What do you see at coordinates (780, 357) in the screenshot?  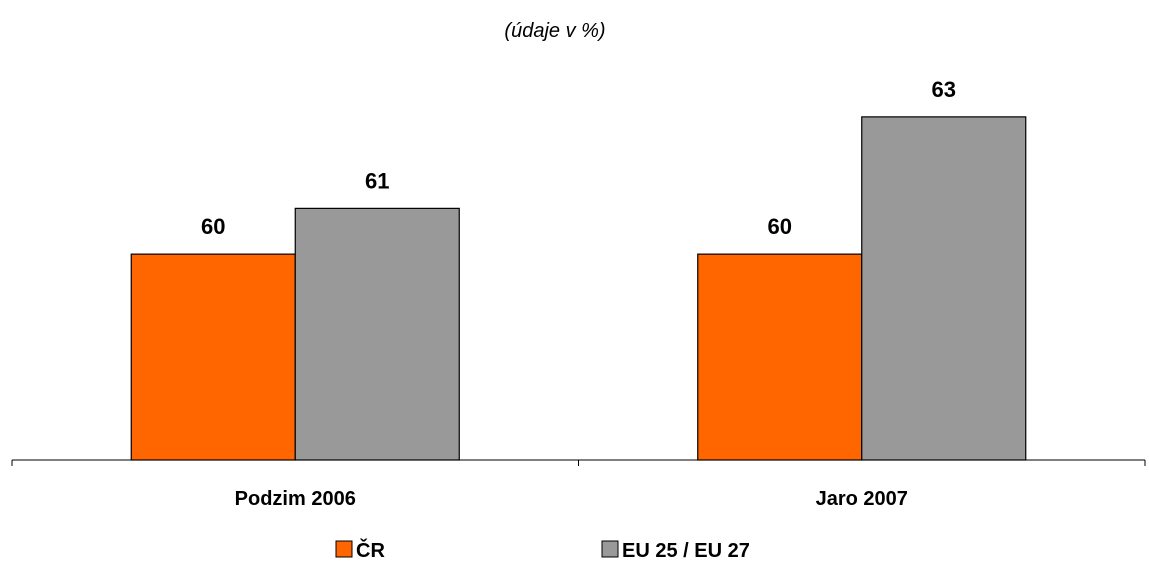 I see `bar--r-1` at bounding box center [780, 357].